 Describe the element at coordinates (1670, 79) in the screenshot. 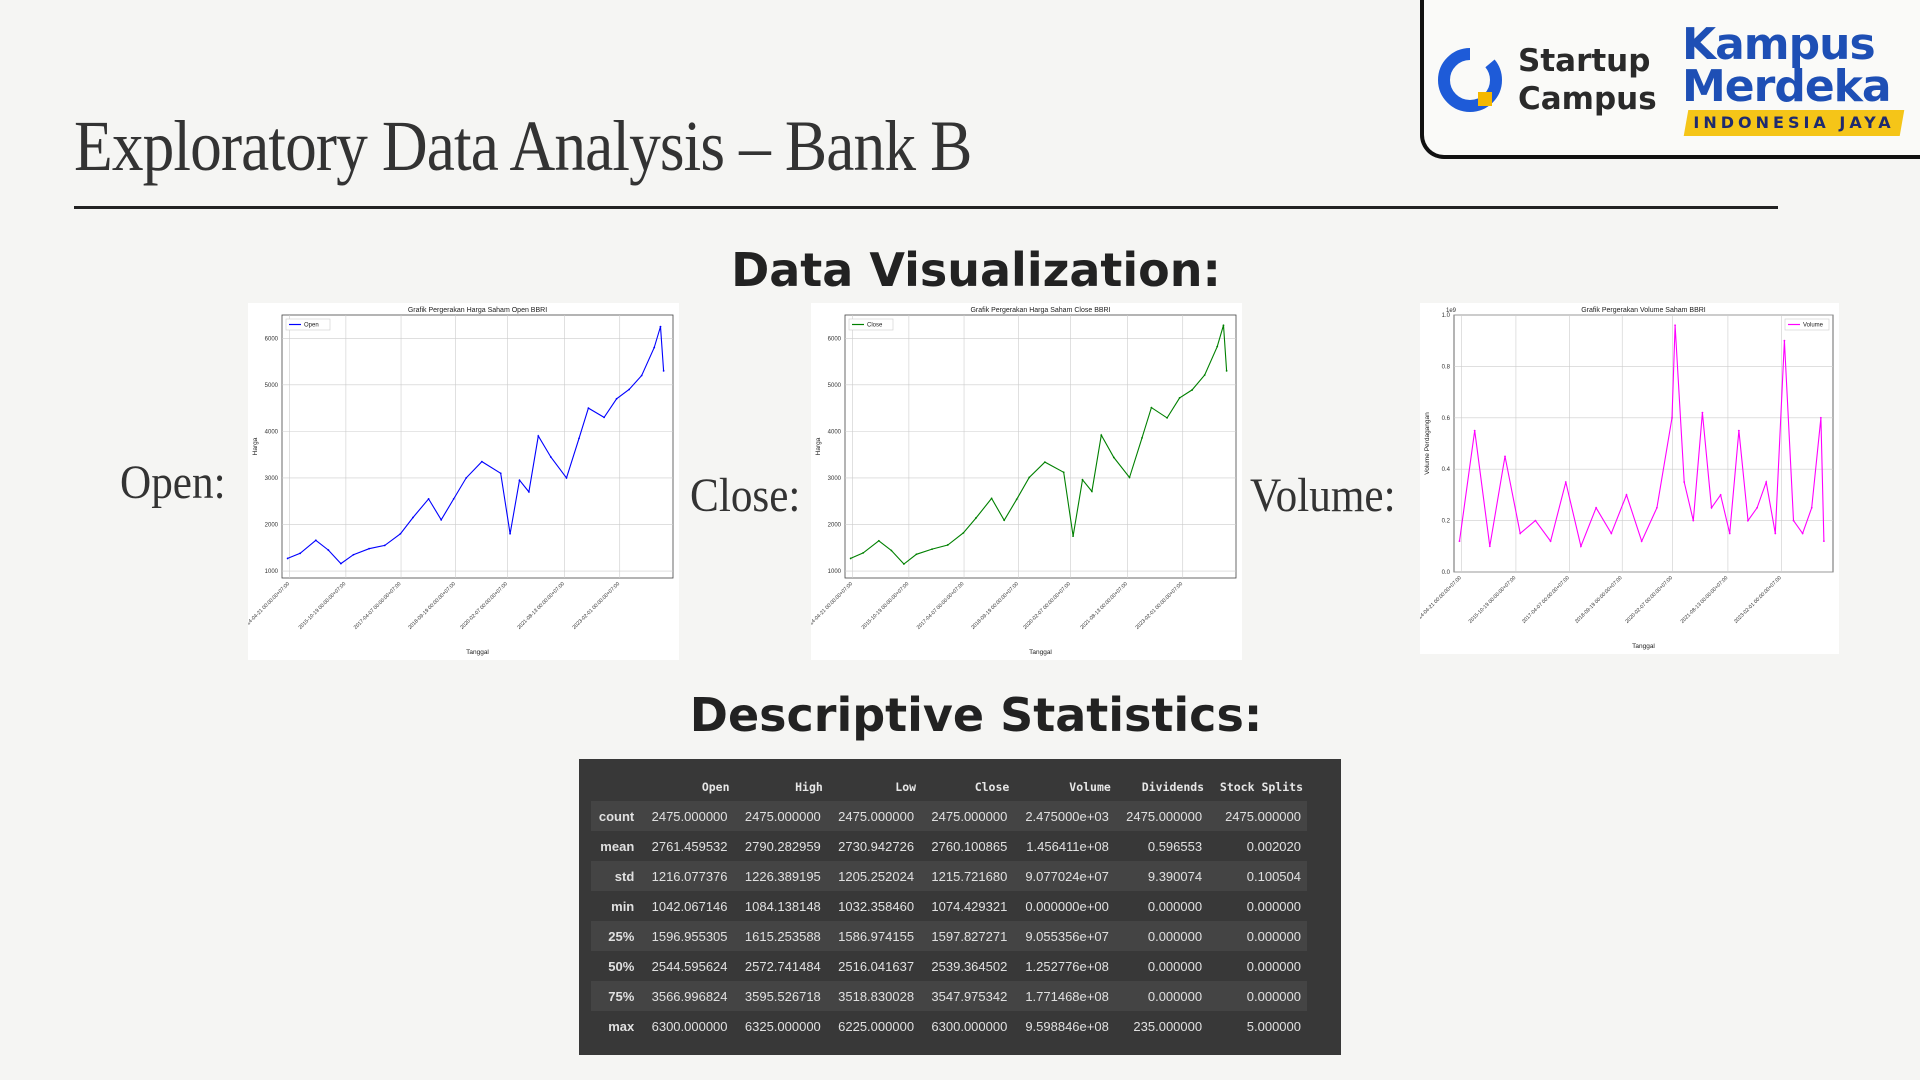

I see `logo-panel` at that location.